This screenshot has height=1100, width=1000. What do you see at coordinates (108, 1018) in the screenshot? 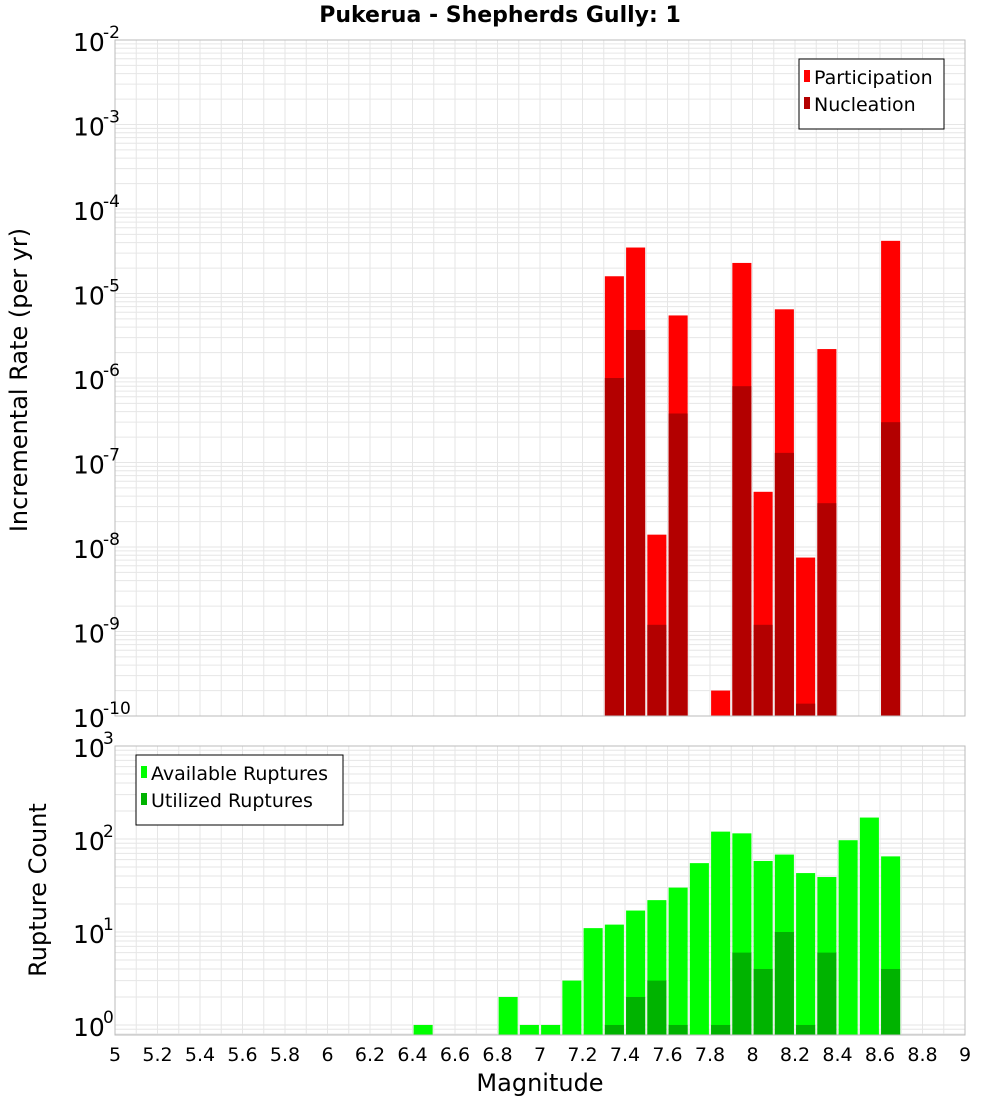
I see `y-tick-exponent: 0` at bounding box center [108, 1018].